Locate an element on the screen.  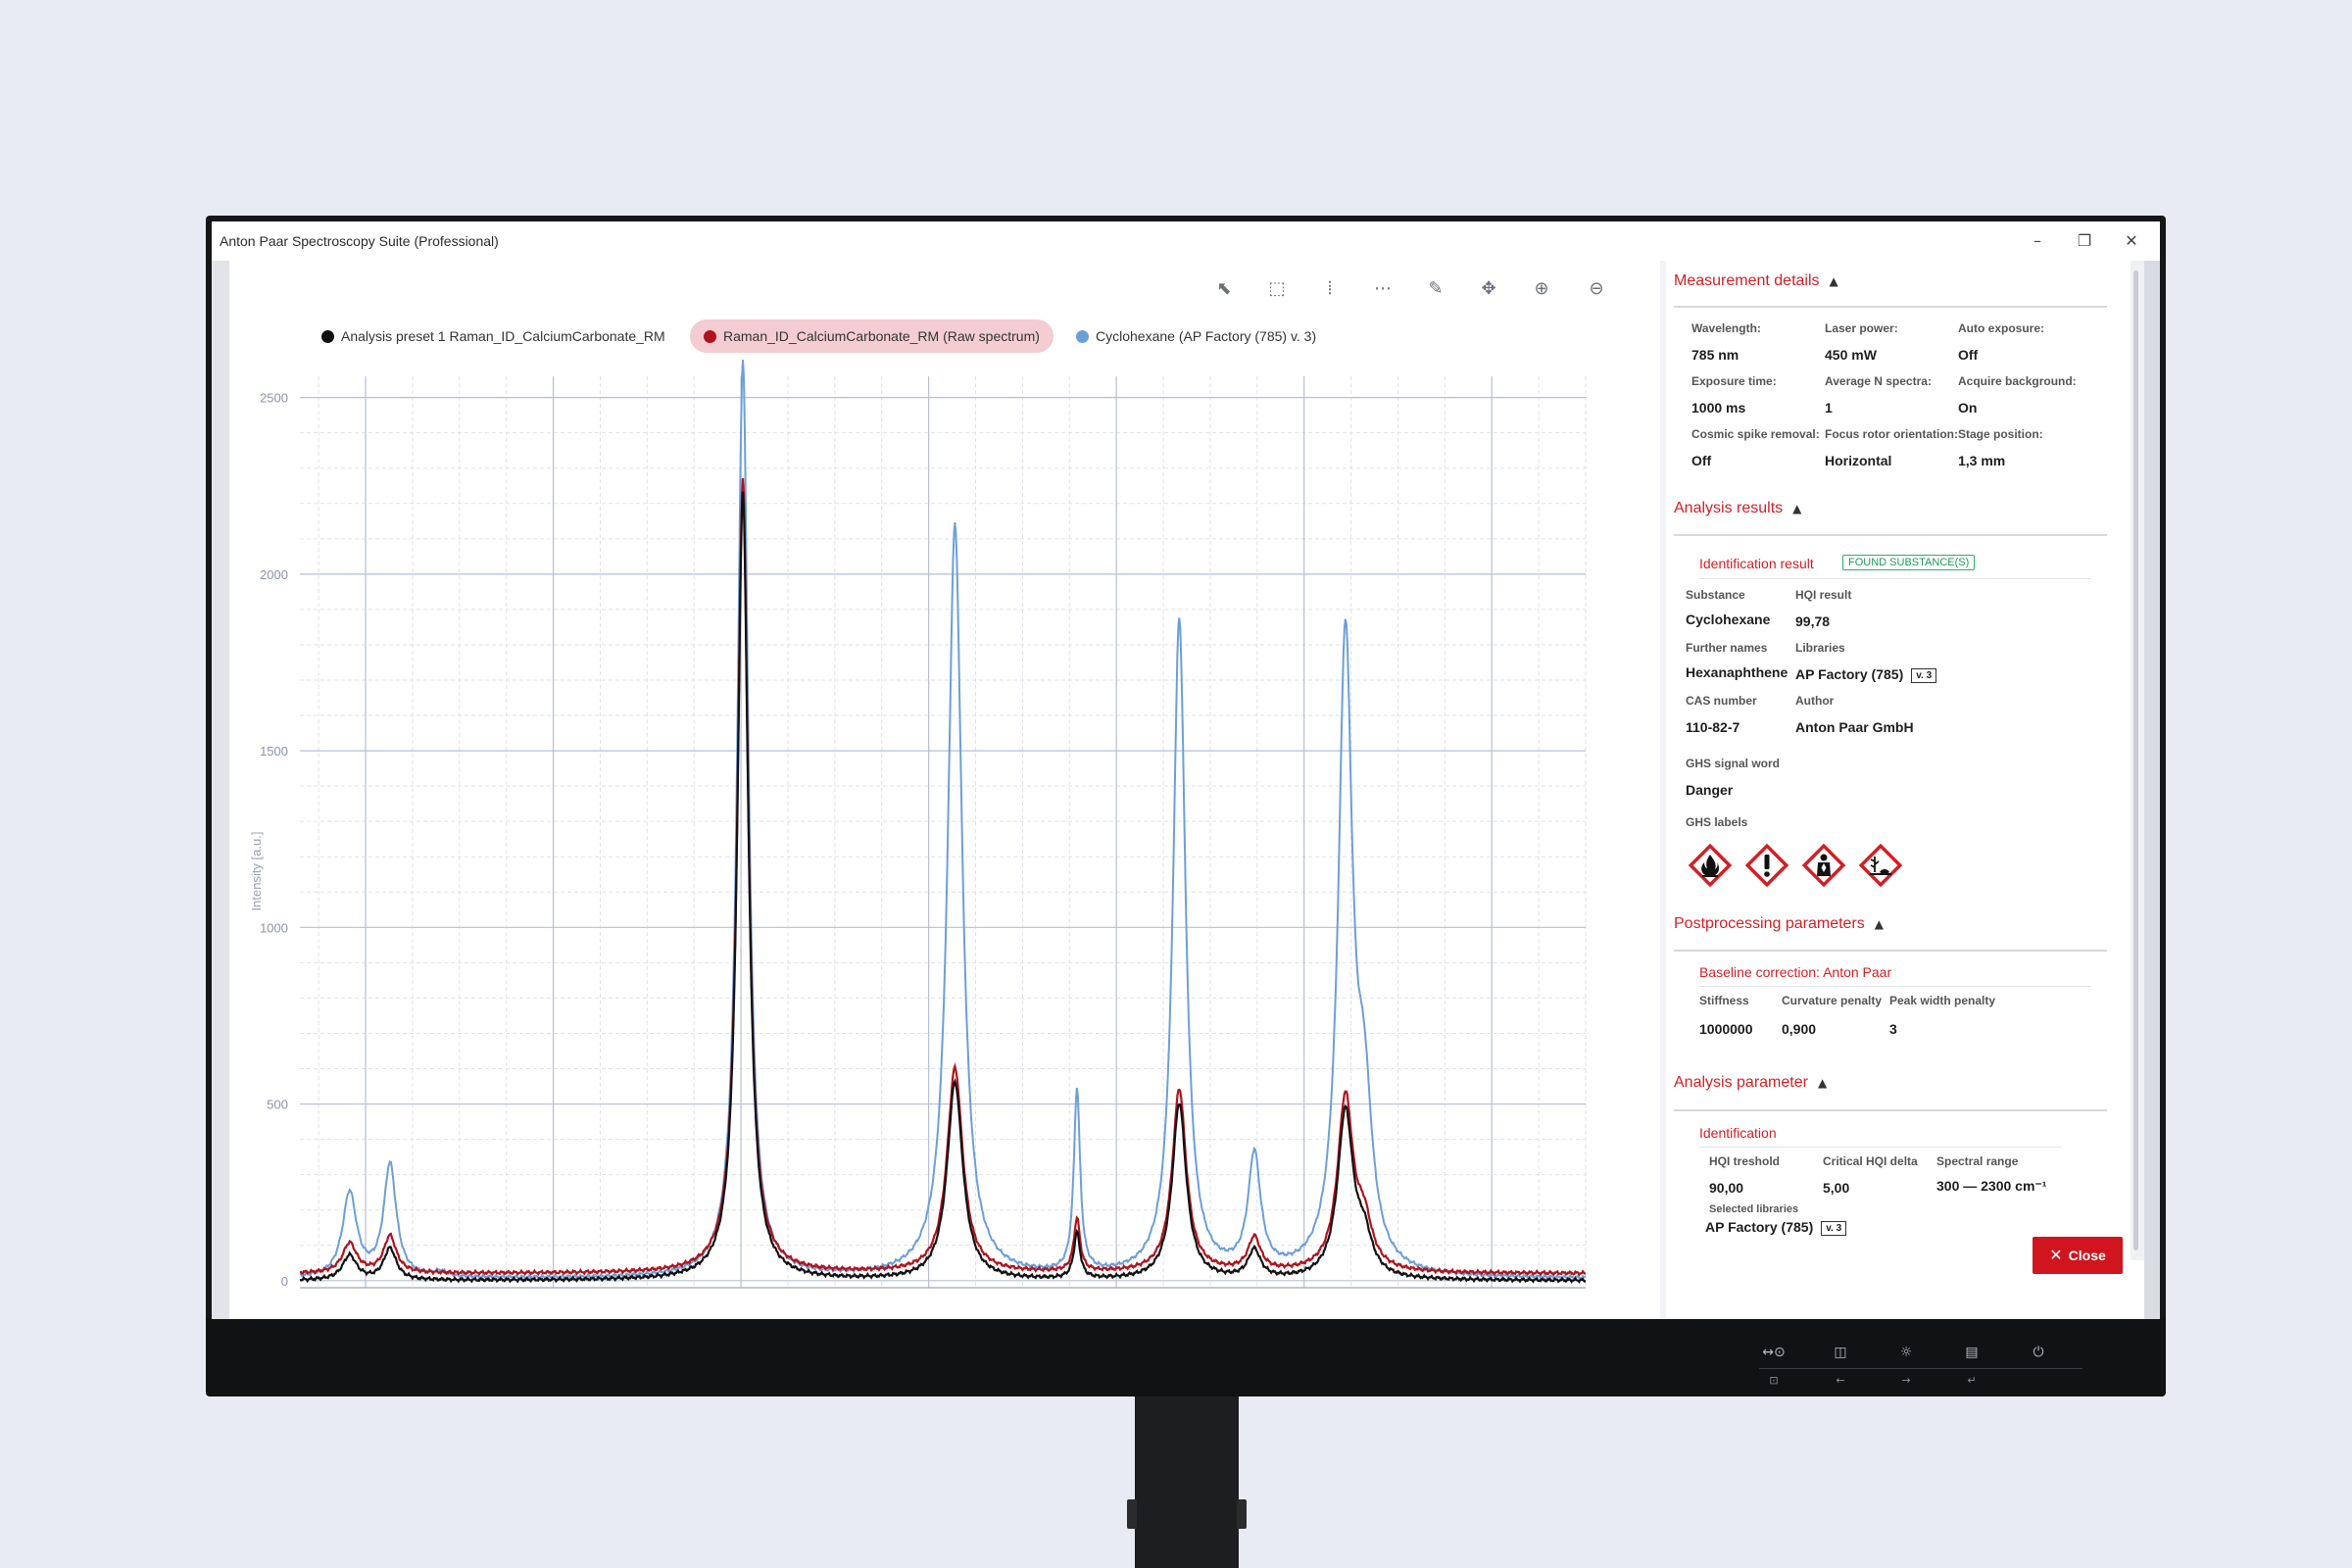
legend-item-cyclohexane: Cyclohexane (AP Factory (785) v. 3) is located at coordinates (1196, 336).